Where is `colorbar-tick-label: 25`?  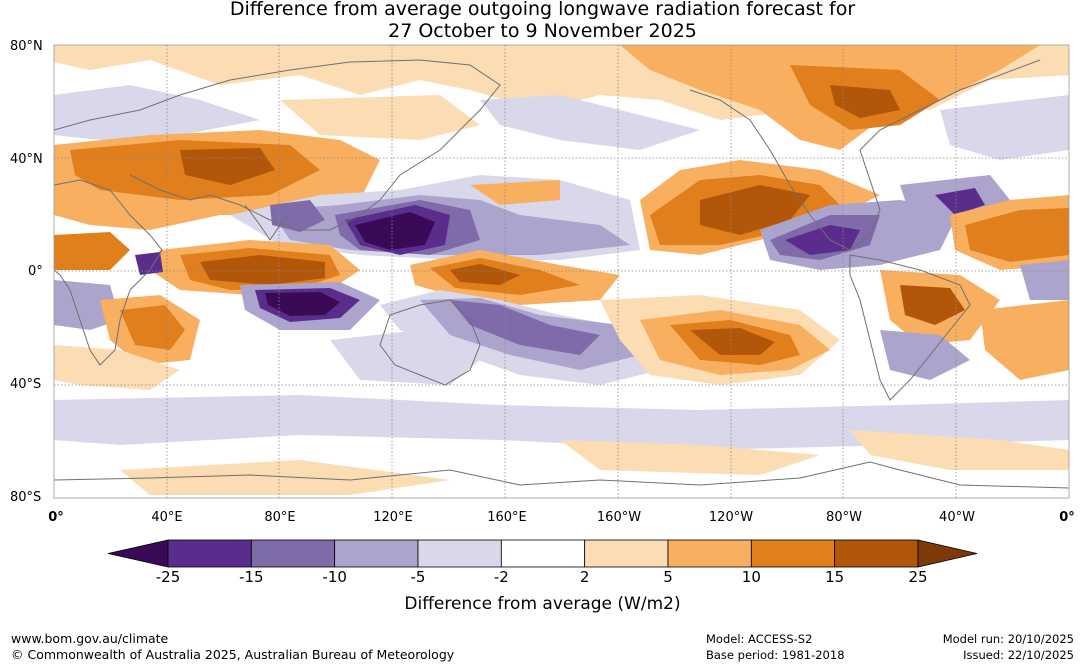 colorbar-tick-label: 25 is located at coordinates (918, 577).